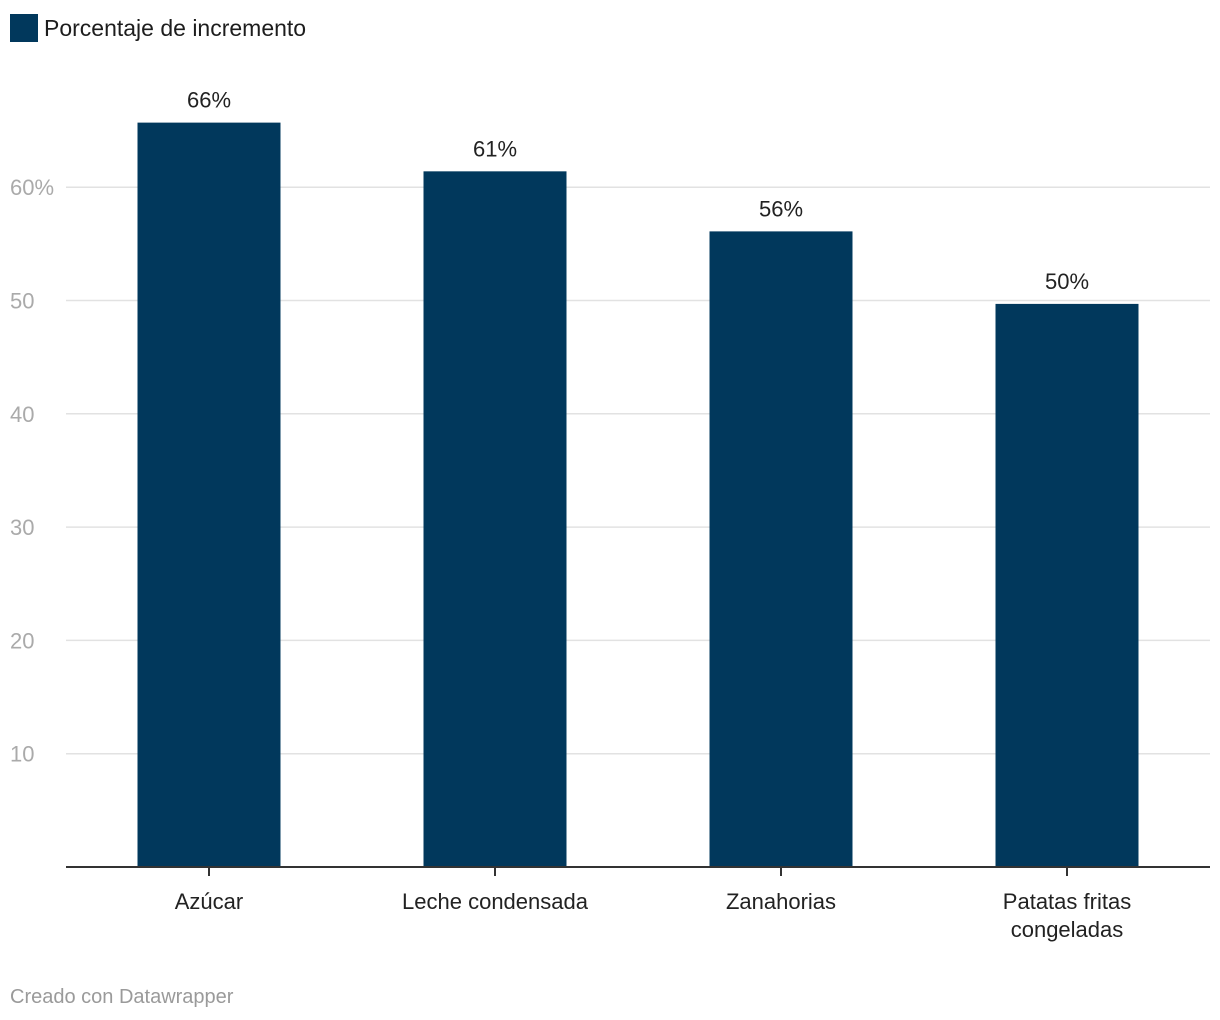 This screenshot has height=1020, width=1220. What do you see at coordinates (22, 301) in the screenshot?
I see `y-tick-label: 50` at bounding box center [22, 301].